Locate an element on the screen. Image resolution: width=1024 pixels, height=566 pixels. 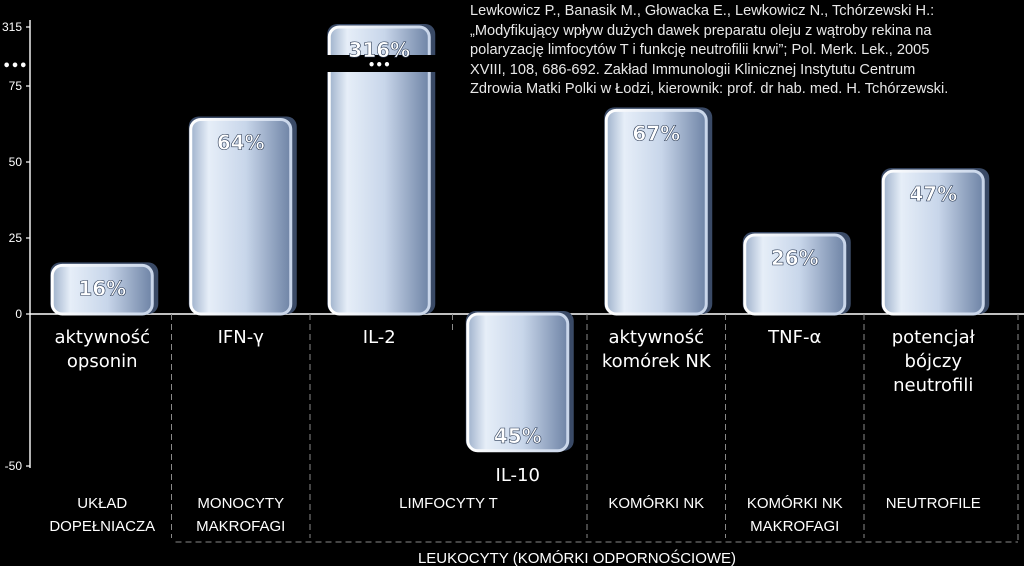
category-label: komórek NK is located at coordinates (657, 361).